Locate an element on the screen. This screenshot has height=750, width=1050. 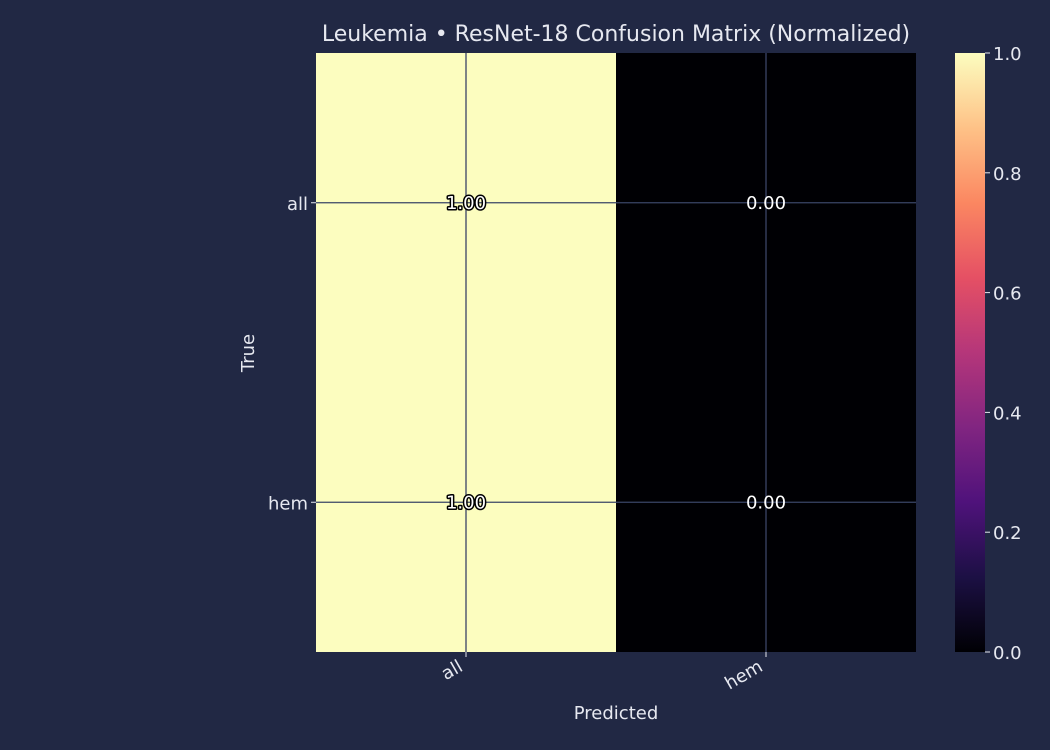
colorbar-tick-label: 0.4 is located at coordinates (1007, 413).